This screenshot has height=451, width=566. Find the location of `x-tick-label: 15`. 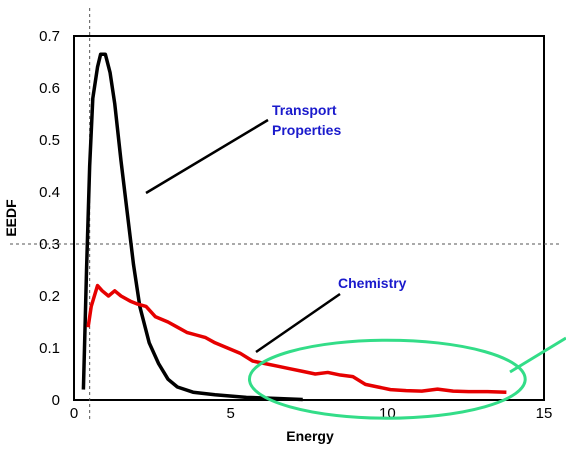

x-tick-label: 15 is located at coordinates (544, 413).